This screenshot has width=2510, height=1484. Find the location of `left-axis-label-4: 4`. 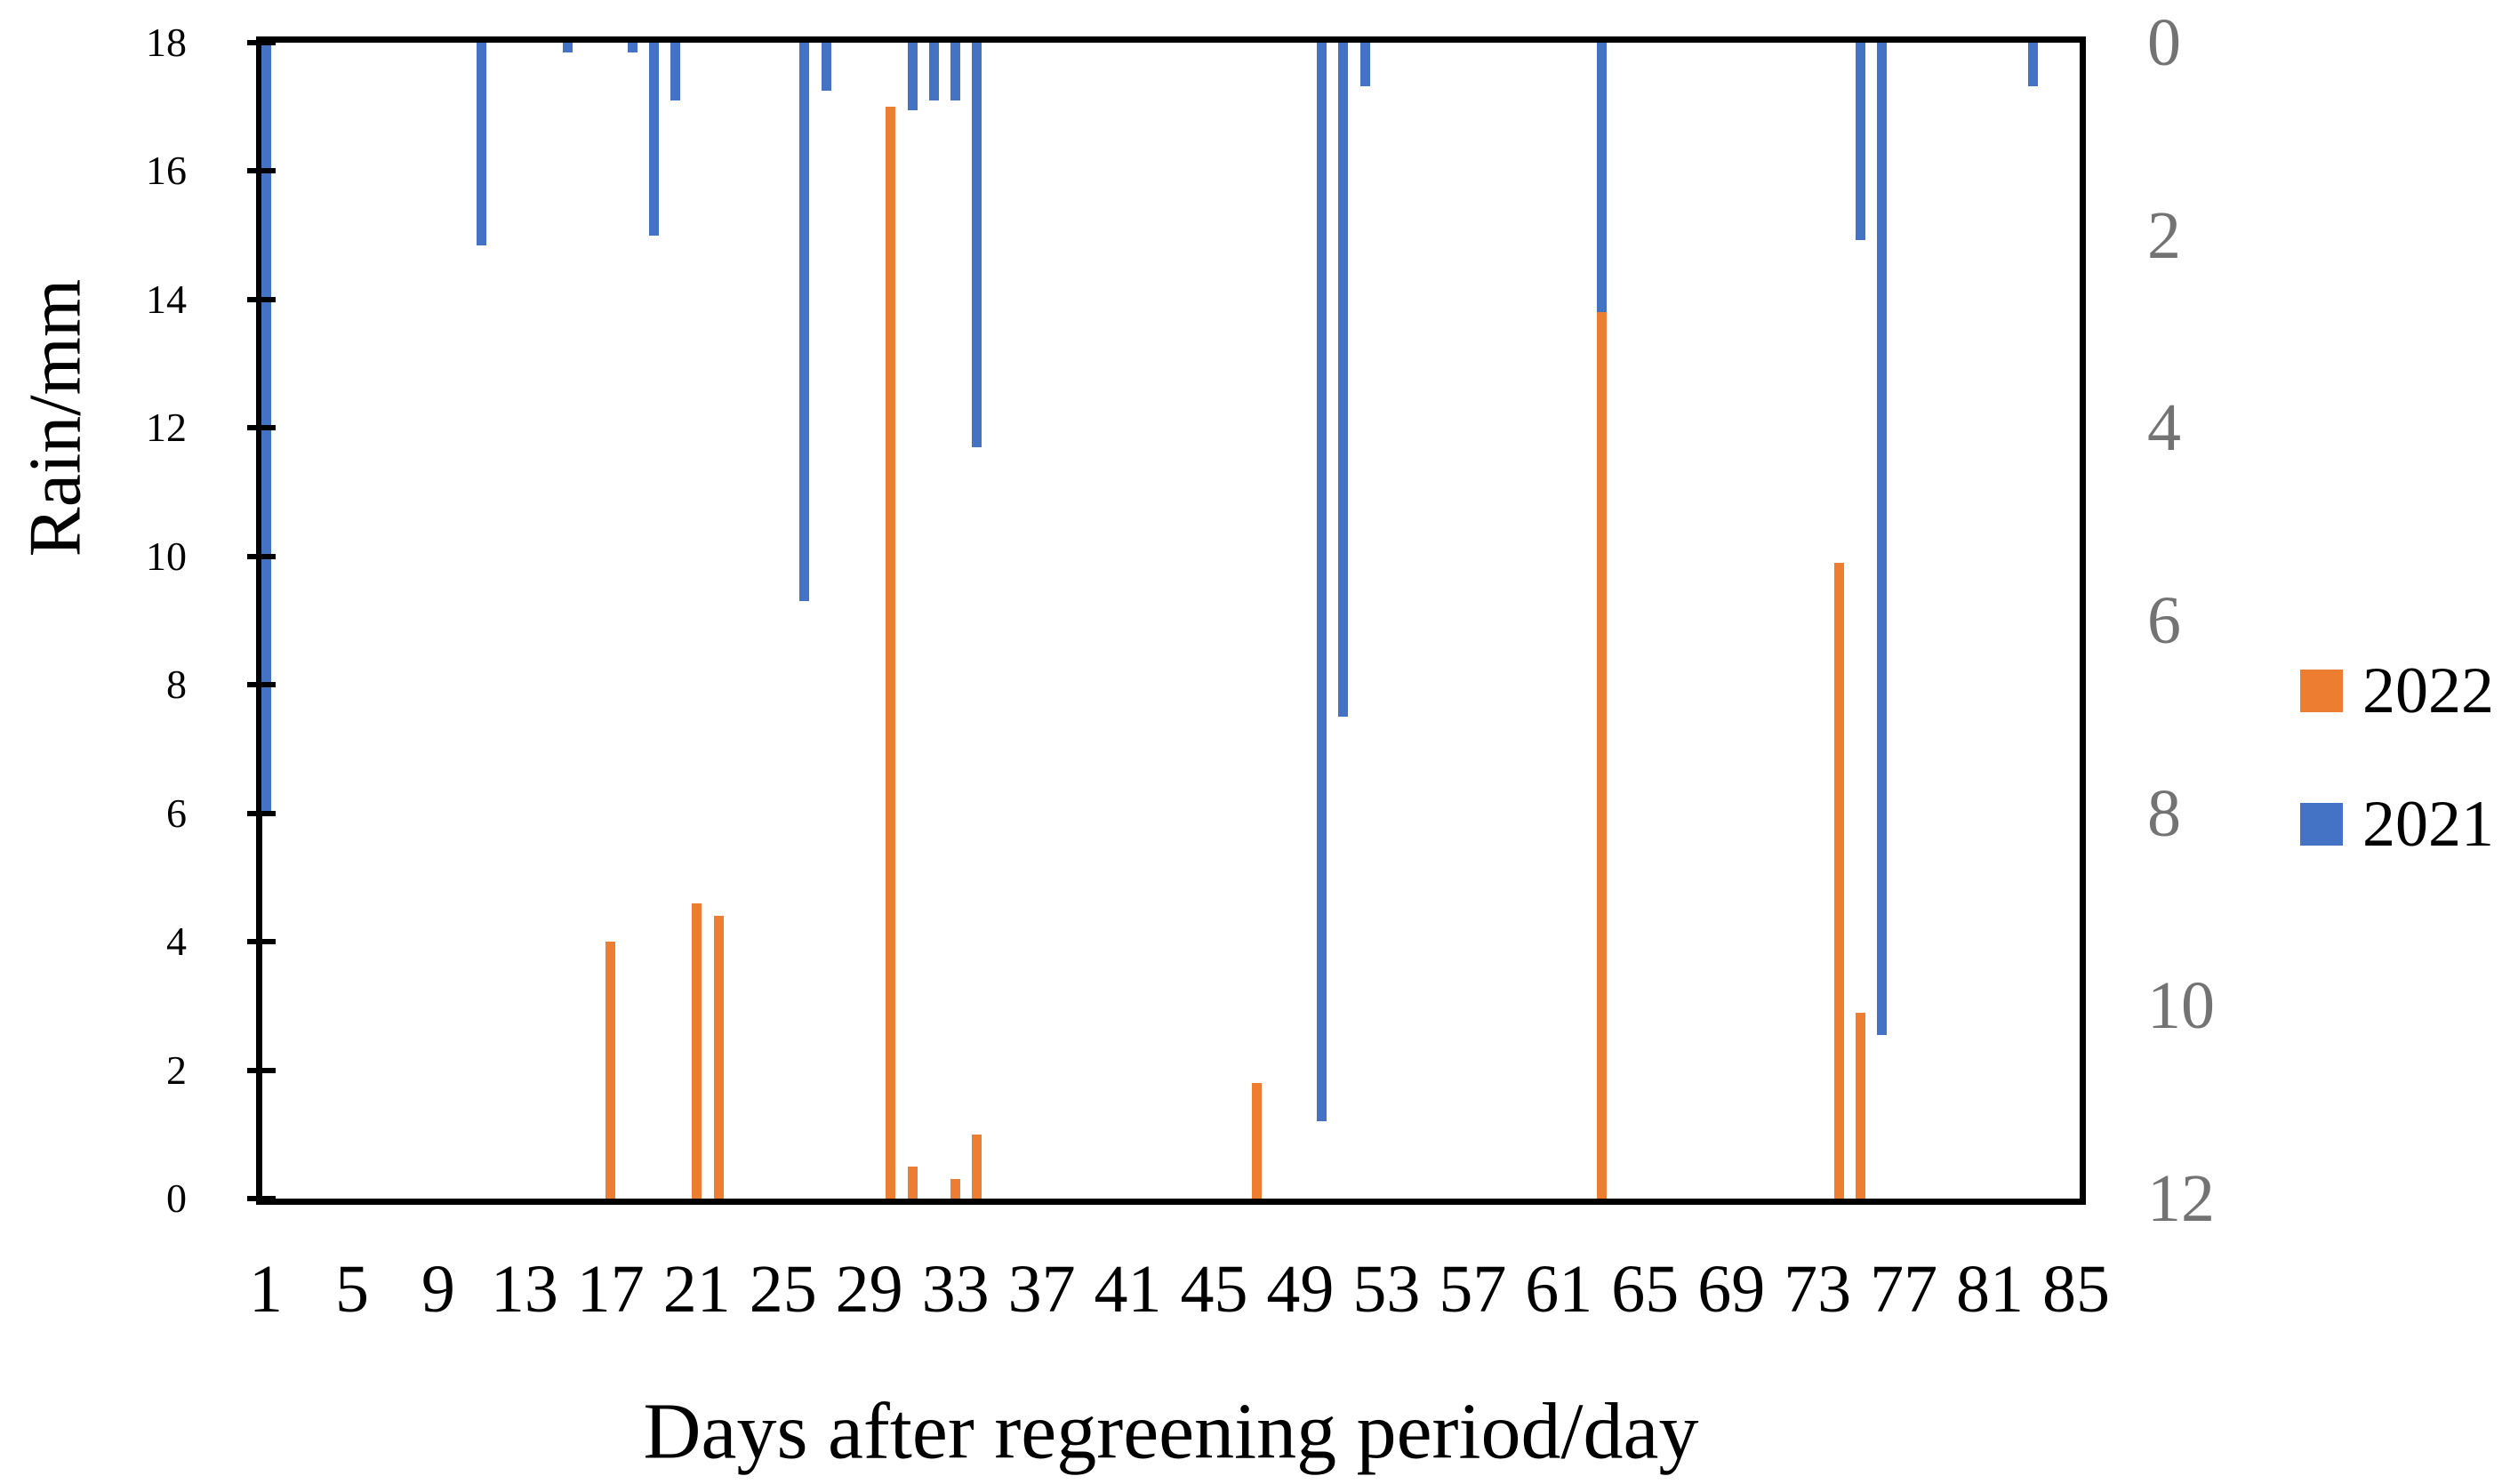

left-axis-label-4: 4 is located at coordinates (176, 941).